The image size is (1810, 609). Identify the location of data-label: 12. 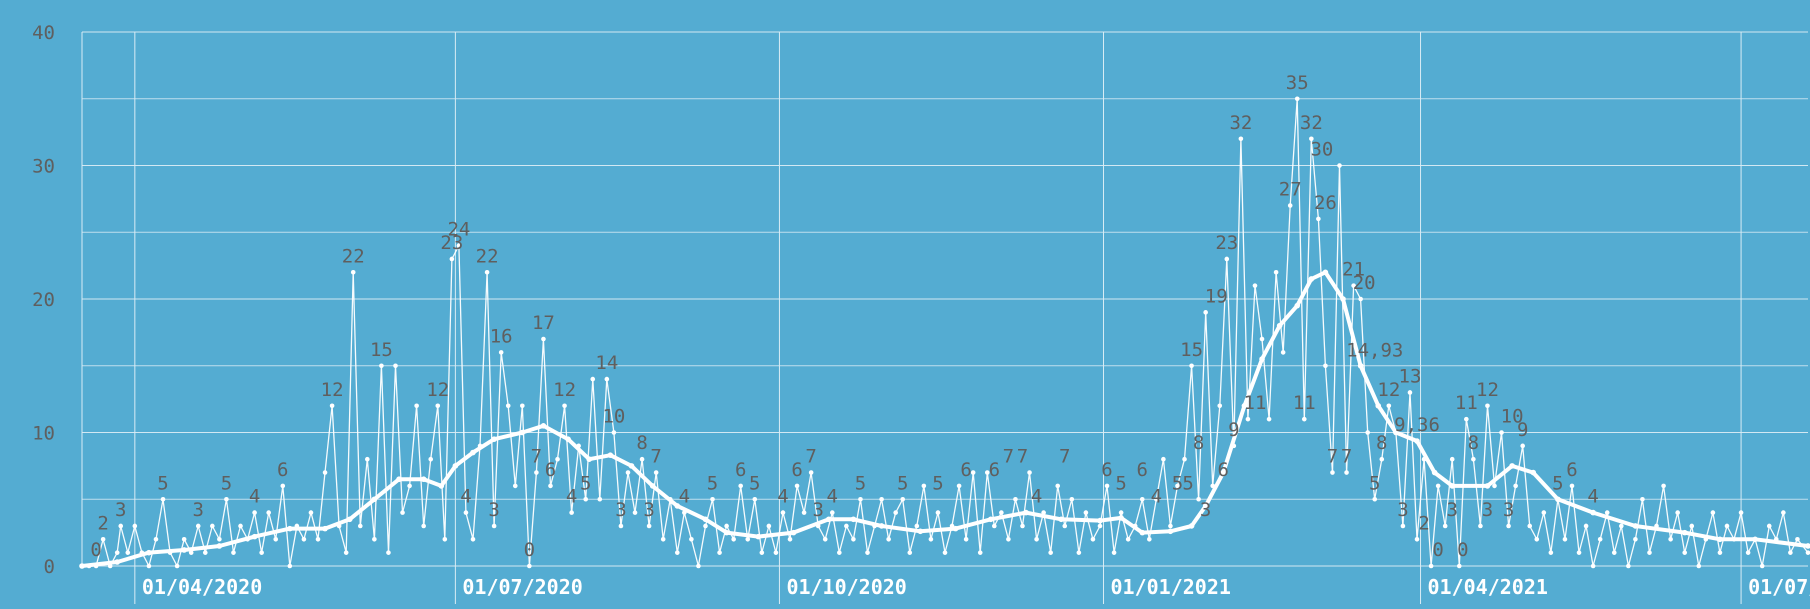
(1388, 390).